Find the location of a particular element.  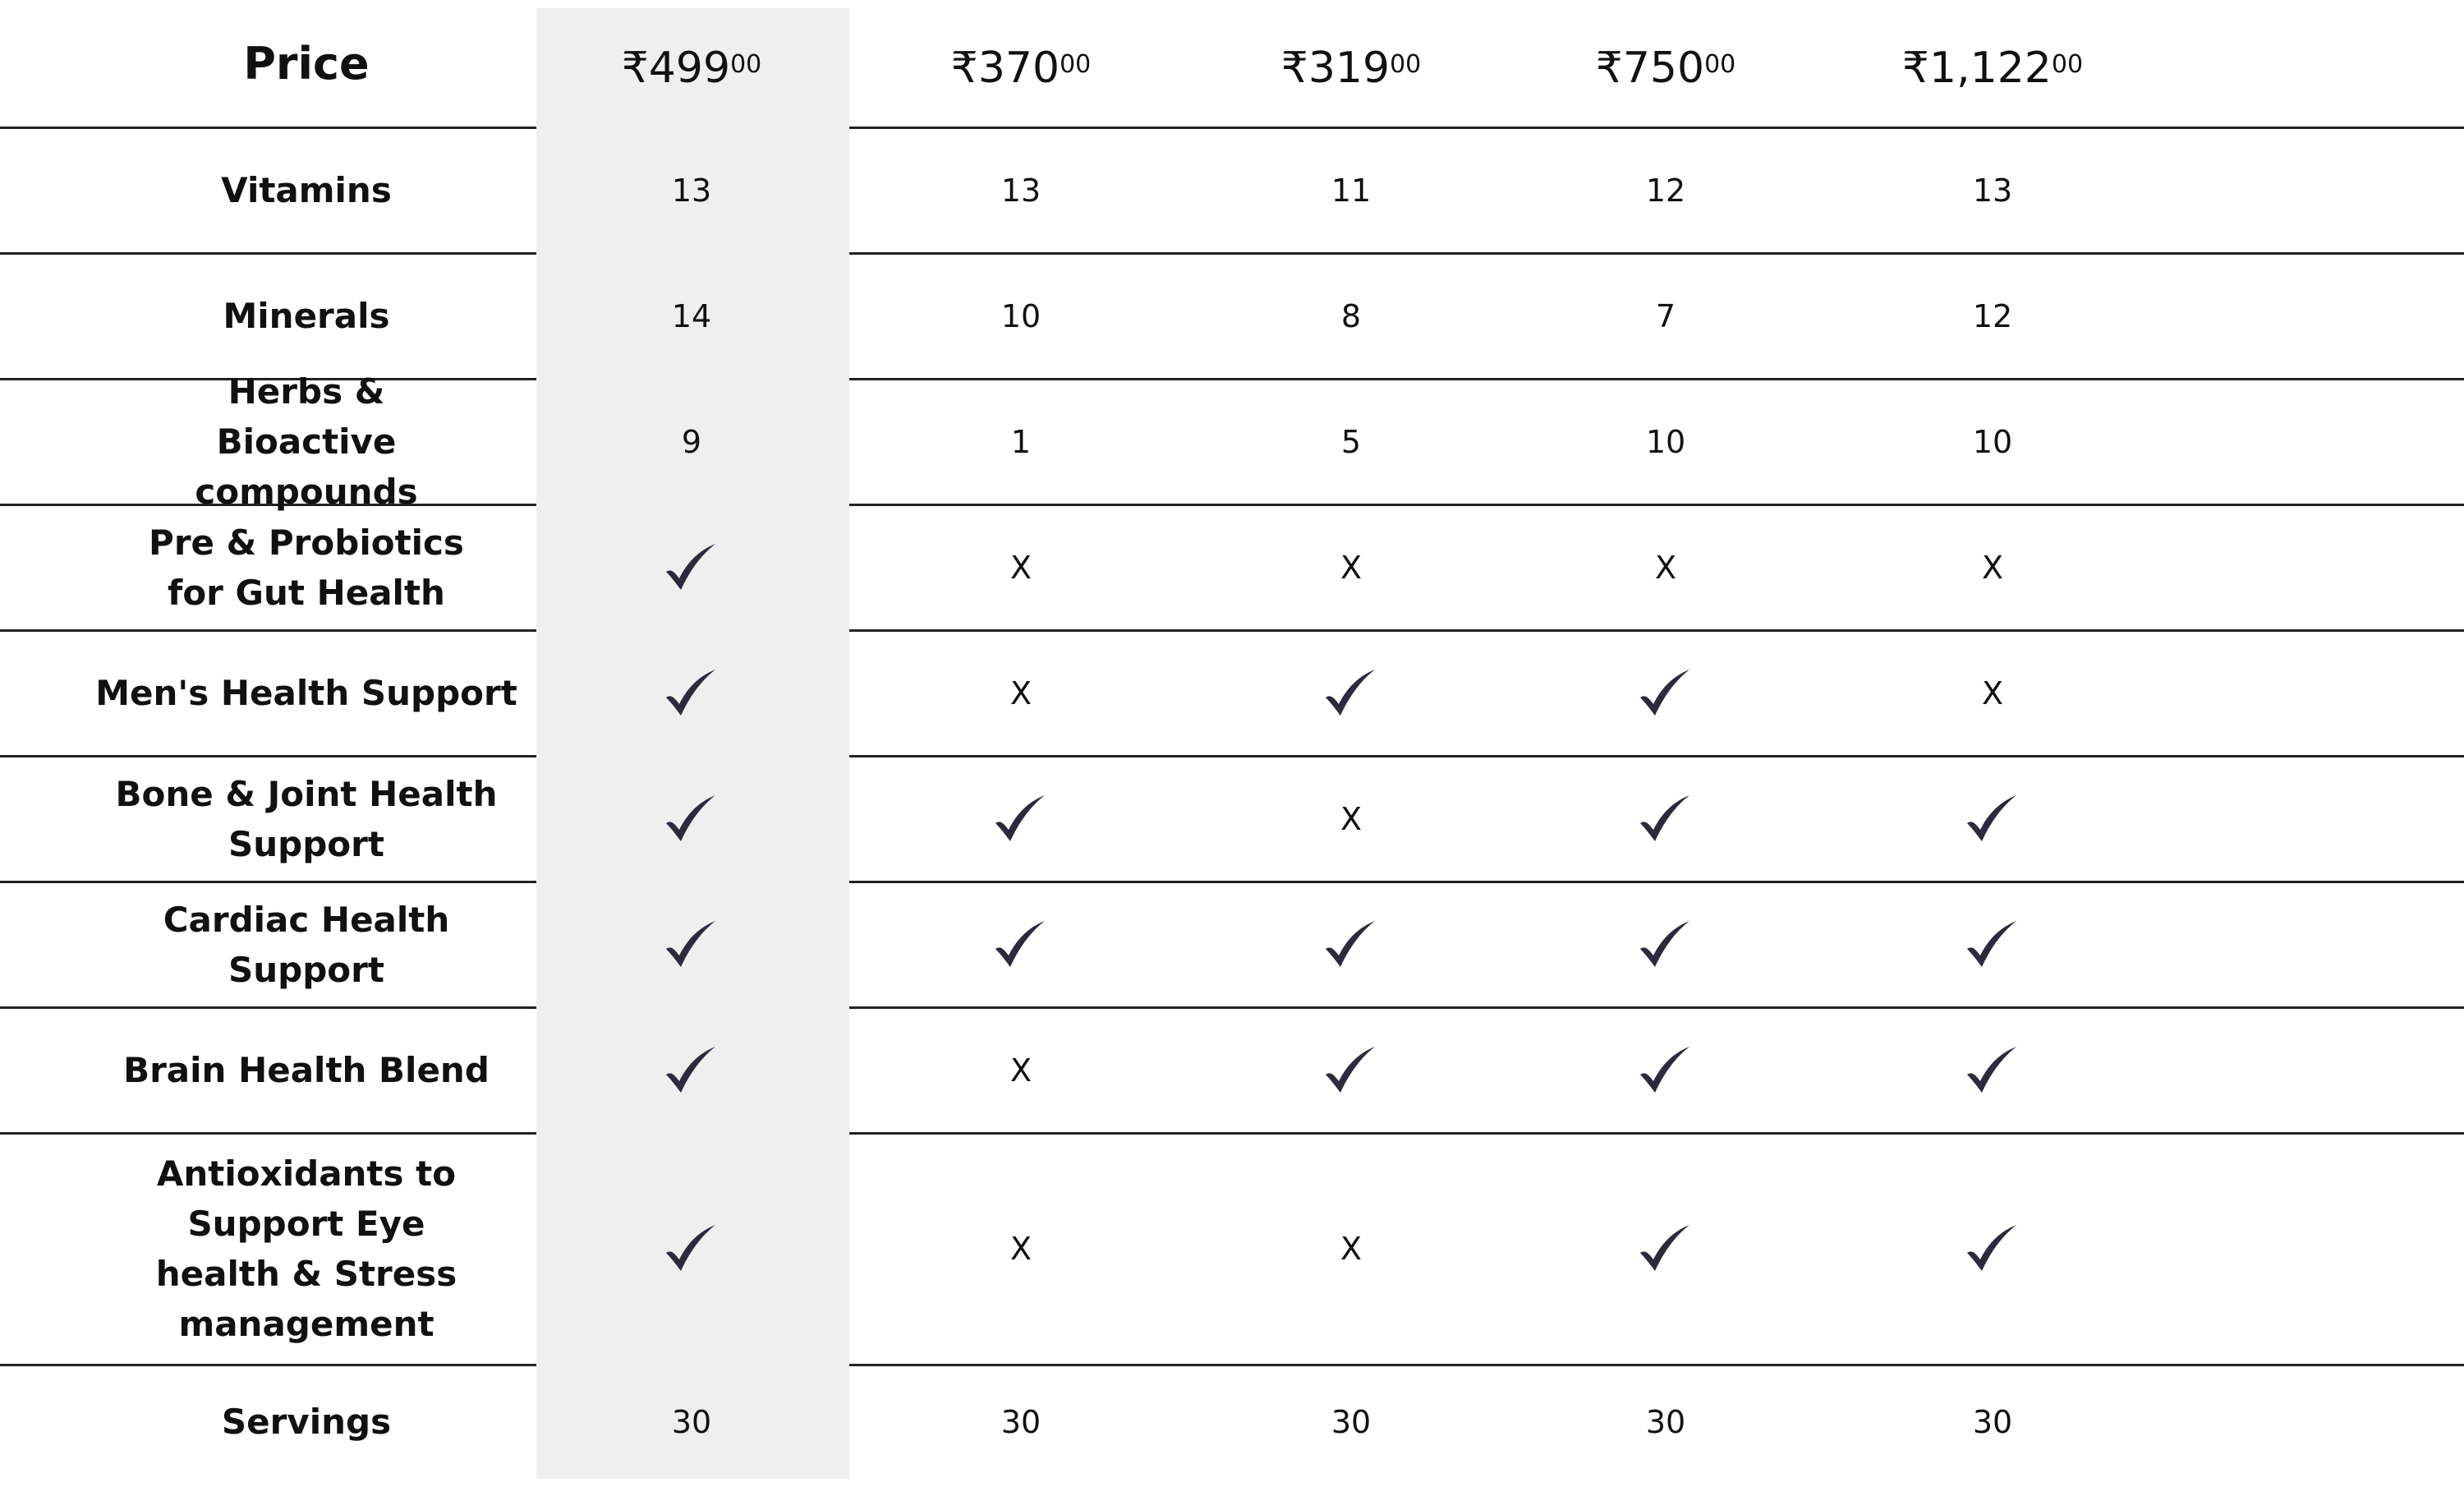

row-label: Vitamins is located at coordinates (306, 190).